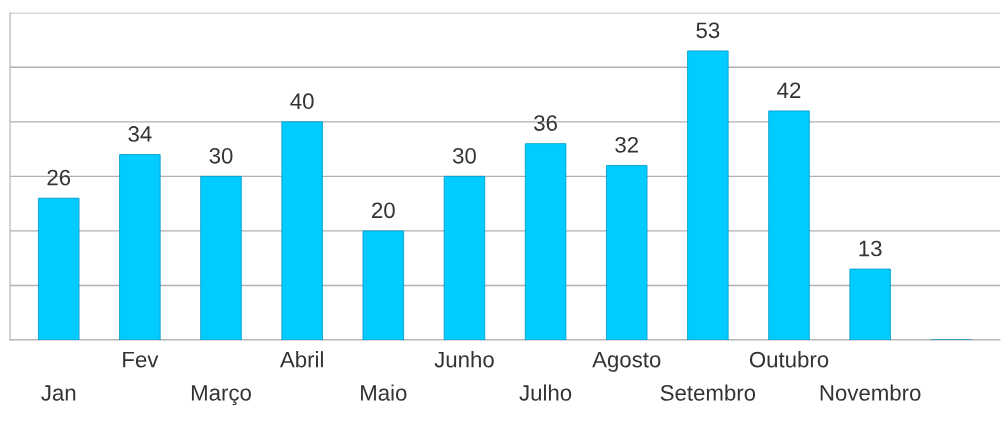  Describe the element at coordinates (301, 359) in the screenshot. I see `x-tick-label: Abril` at that location.